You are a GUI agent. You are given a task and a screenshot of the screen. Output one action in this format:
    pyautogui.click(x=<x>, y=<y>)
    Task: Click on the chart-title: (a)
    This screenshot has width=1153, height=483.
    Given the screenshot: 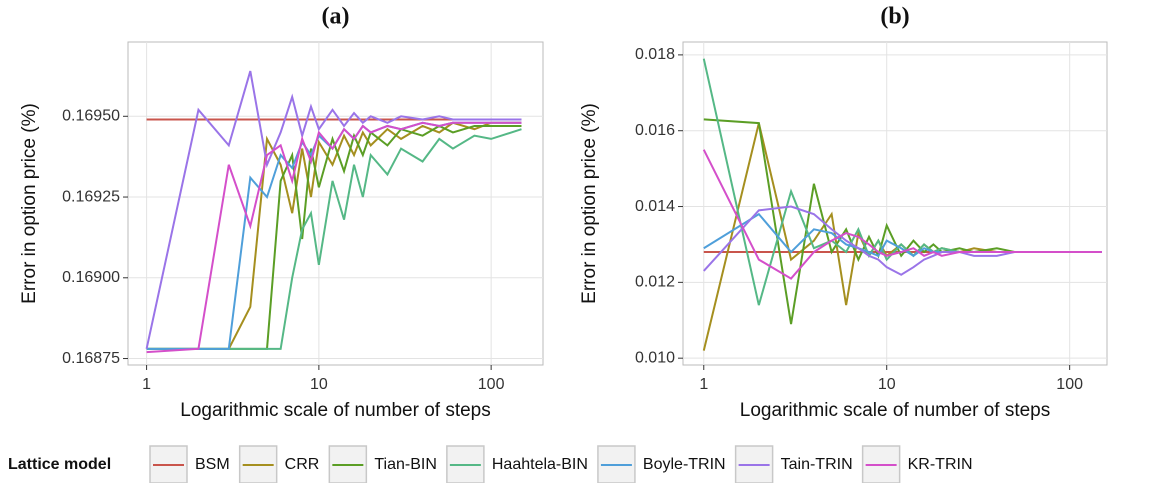 What is the action you would take?
    pyautogui.click(x=336, y=17)
    